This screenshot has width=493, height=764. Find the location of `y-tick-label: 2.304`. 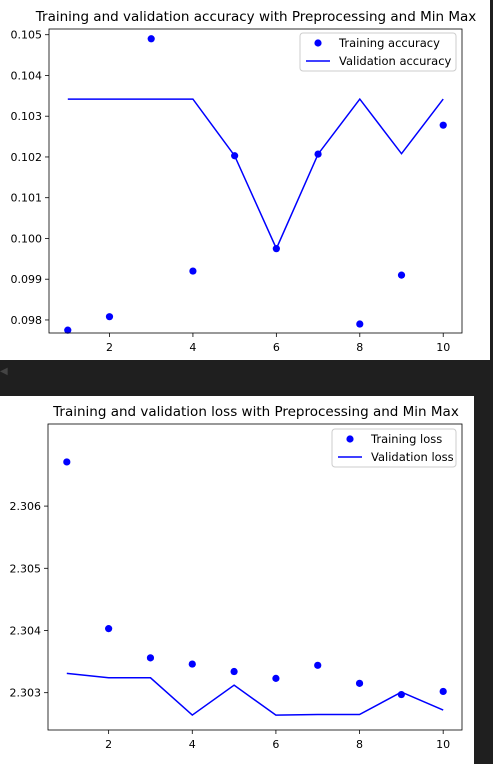

y-tick-label: 2.304 is located at coordinates (26, 630).